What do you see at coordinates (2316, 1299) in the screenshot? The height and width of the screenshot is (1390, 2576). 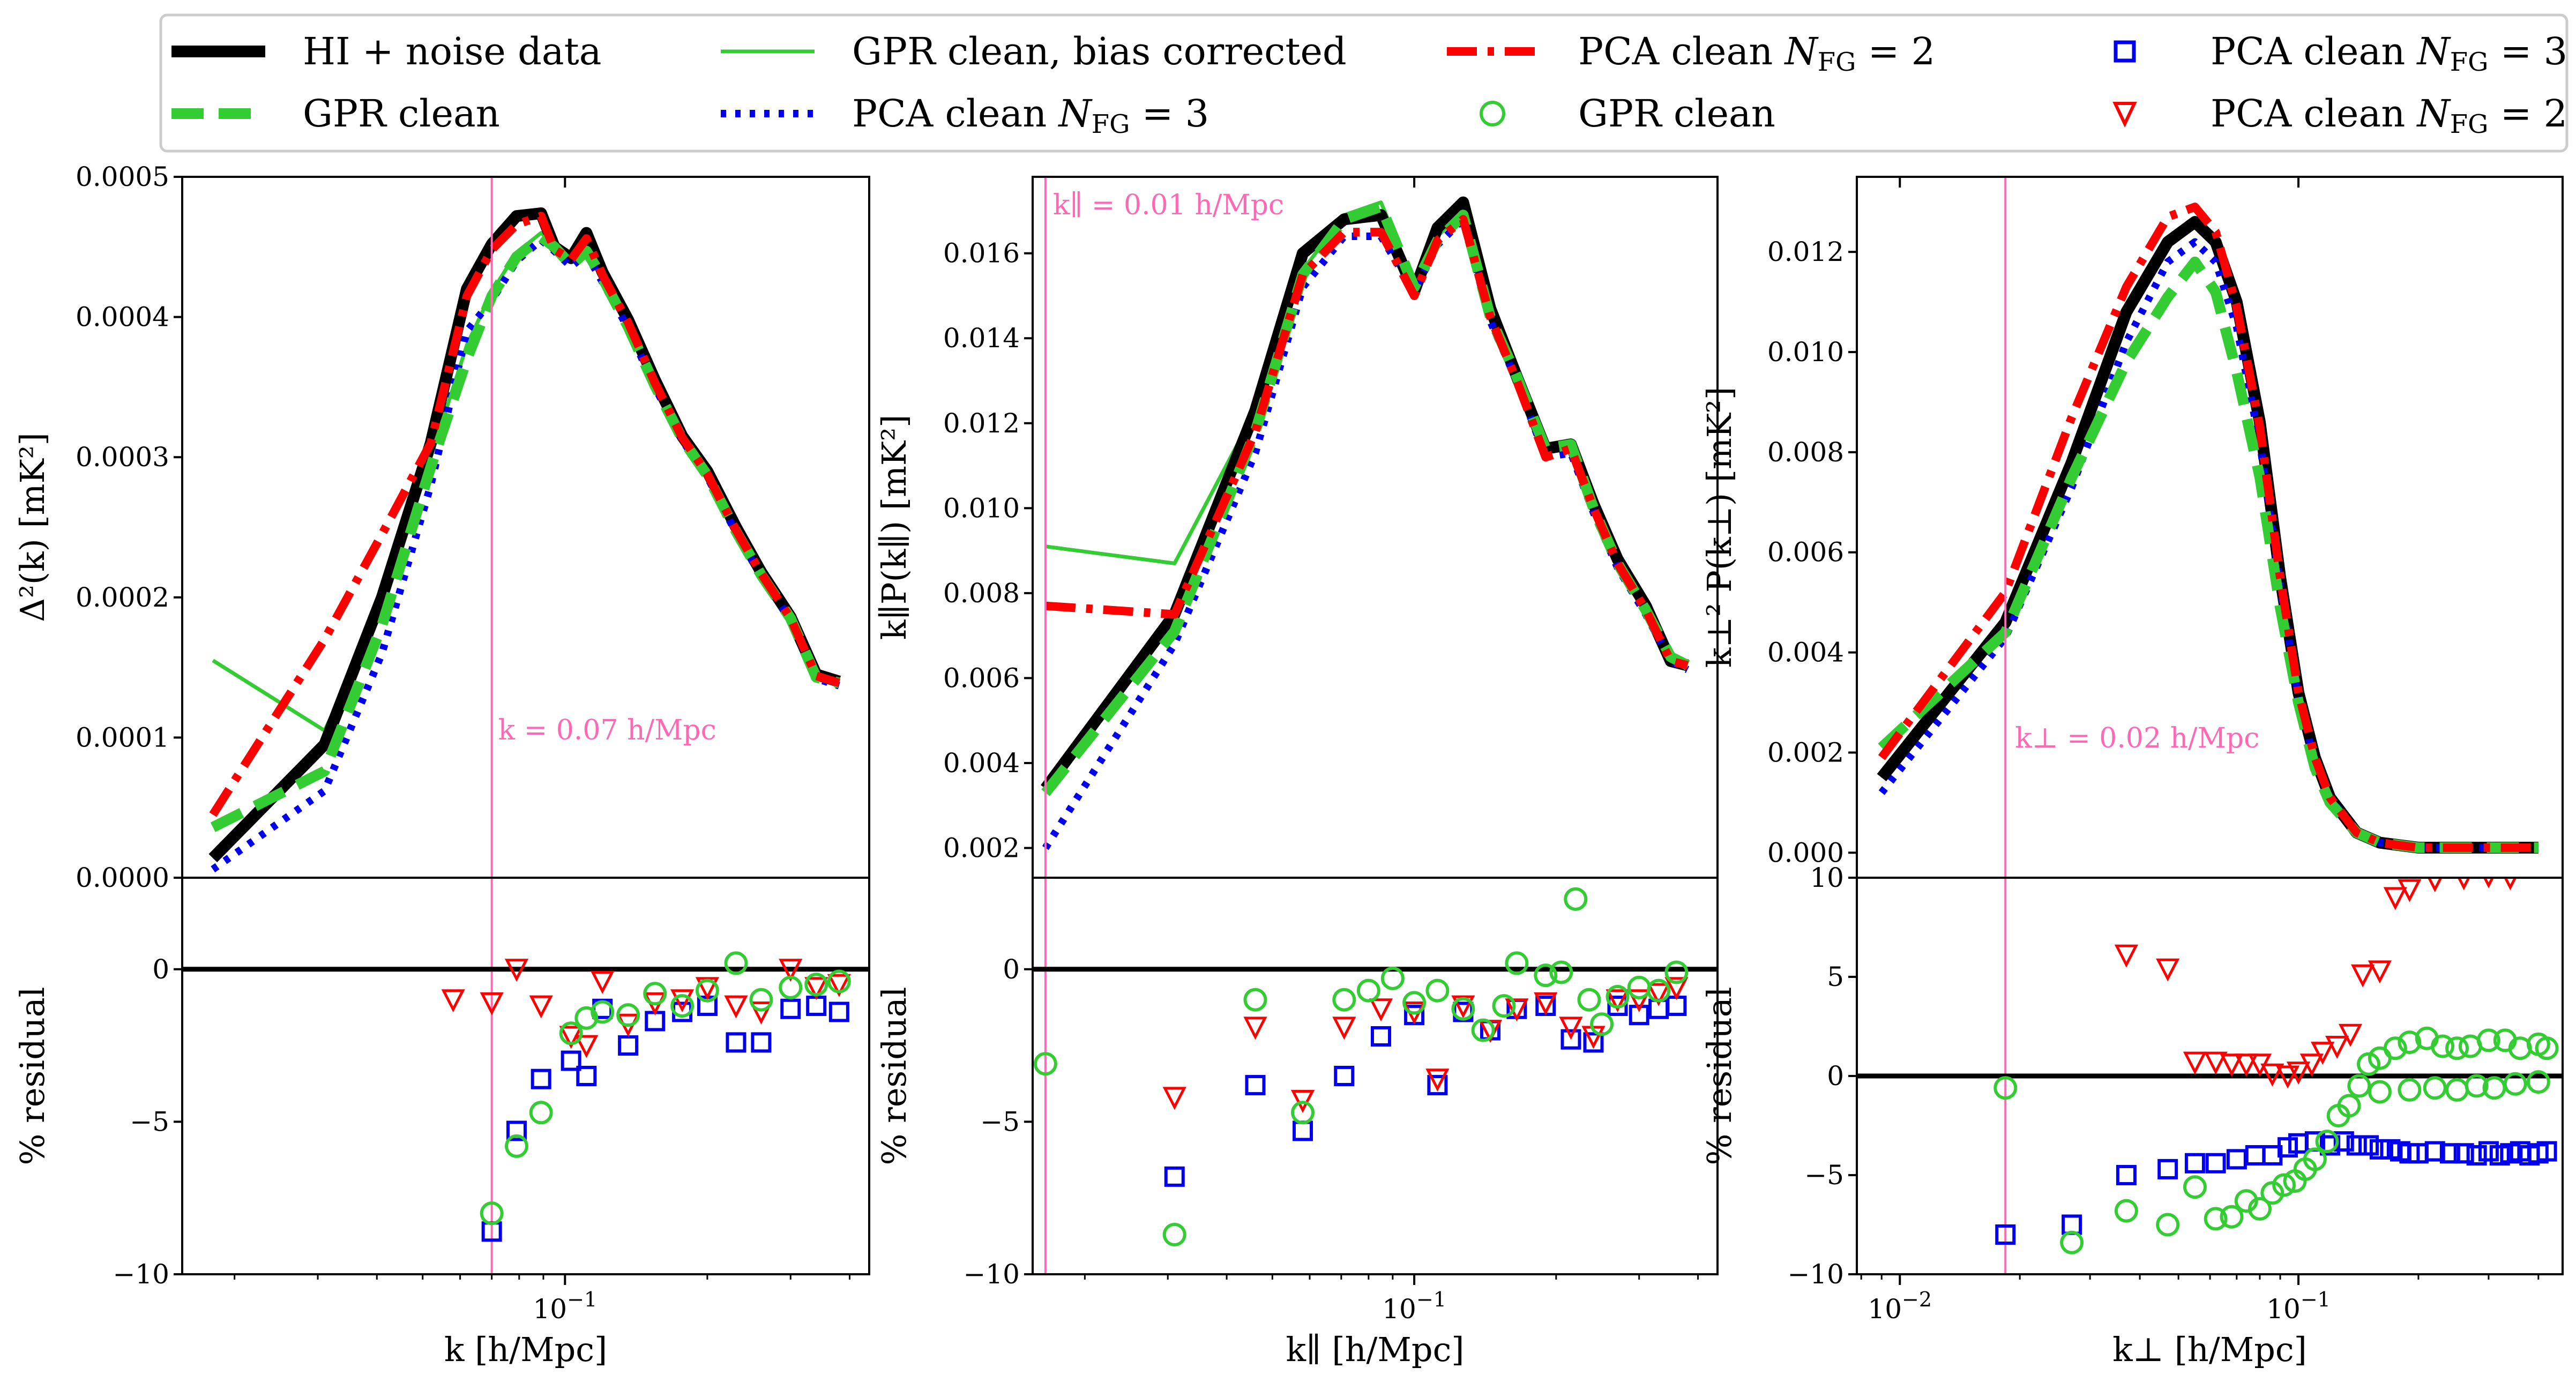 I see `xtick-exponent: −1` at bounding box center [2316, 1299].